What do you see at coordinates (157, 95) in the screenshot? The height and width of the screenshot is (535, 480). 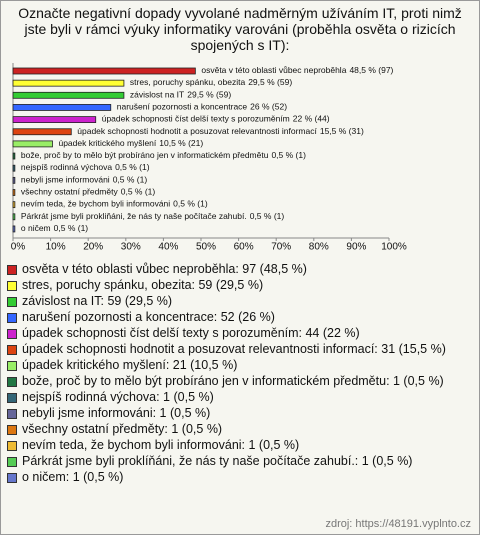 I see `category-label: závislost na IT` at bounding box center [157, 95].